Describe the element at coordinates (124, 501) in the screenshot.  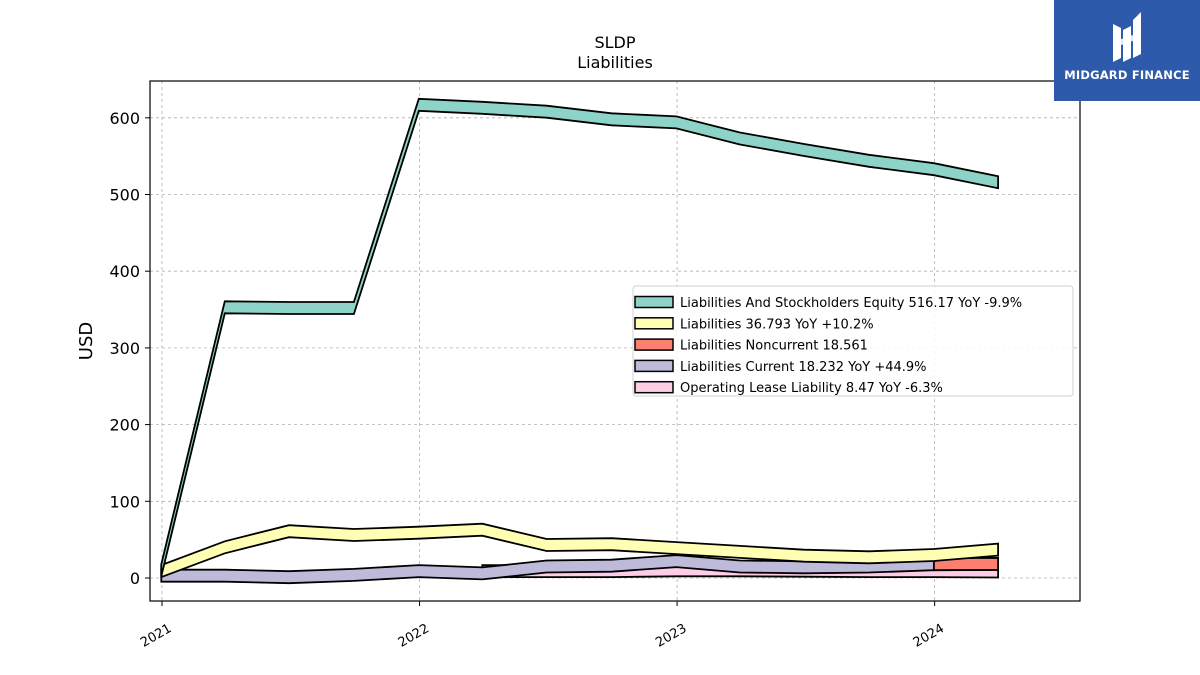
I see `y-tick-label: 100` at that location.